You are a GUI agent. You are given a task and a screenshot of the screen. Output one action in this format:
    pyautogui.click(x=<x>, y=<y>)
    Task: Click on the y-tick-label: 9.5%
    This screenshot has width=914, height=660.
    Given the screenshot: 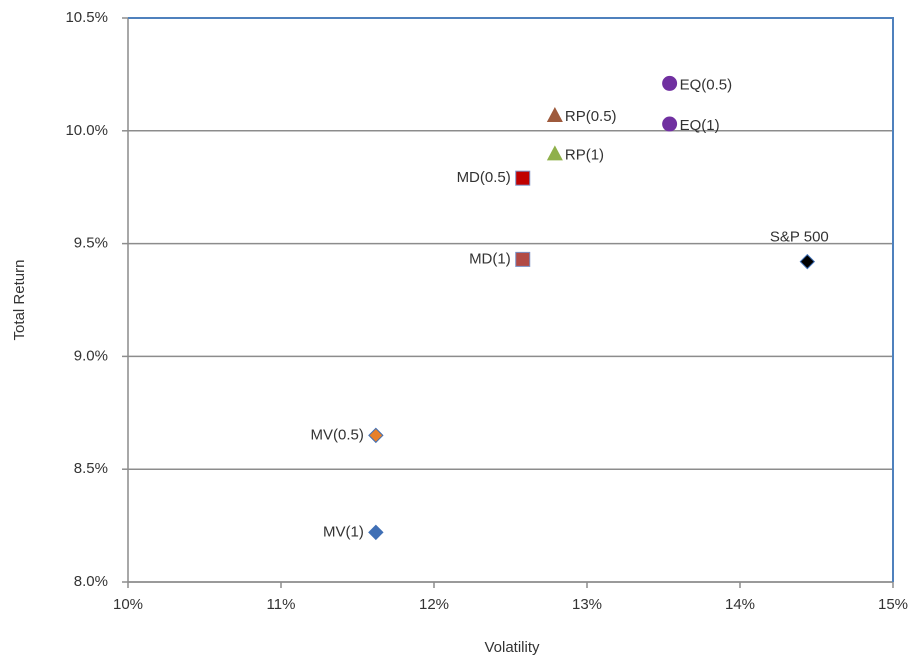 What is the action you would take?
    pyautogui.click(x=91, y=243)
    